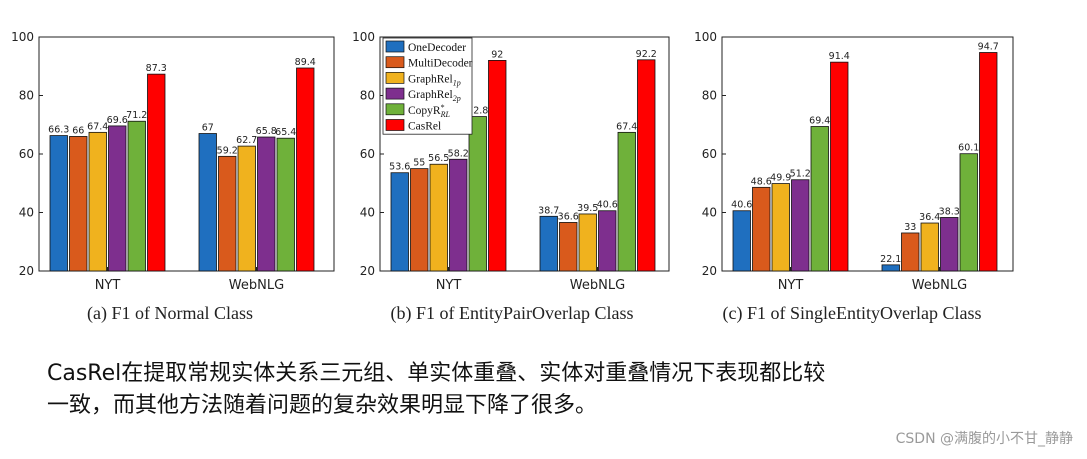  Describe the element at coordinates (438, 158) in the screenshot. I see `bar-value-label: 56.5` at that location.